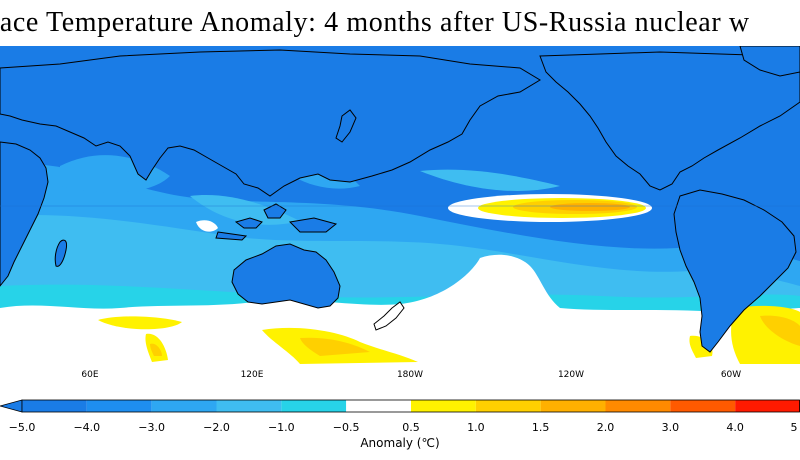  I want to click on continent-madagascar, so click(60, 253).